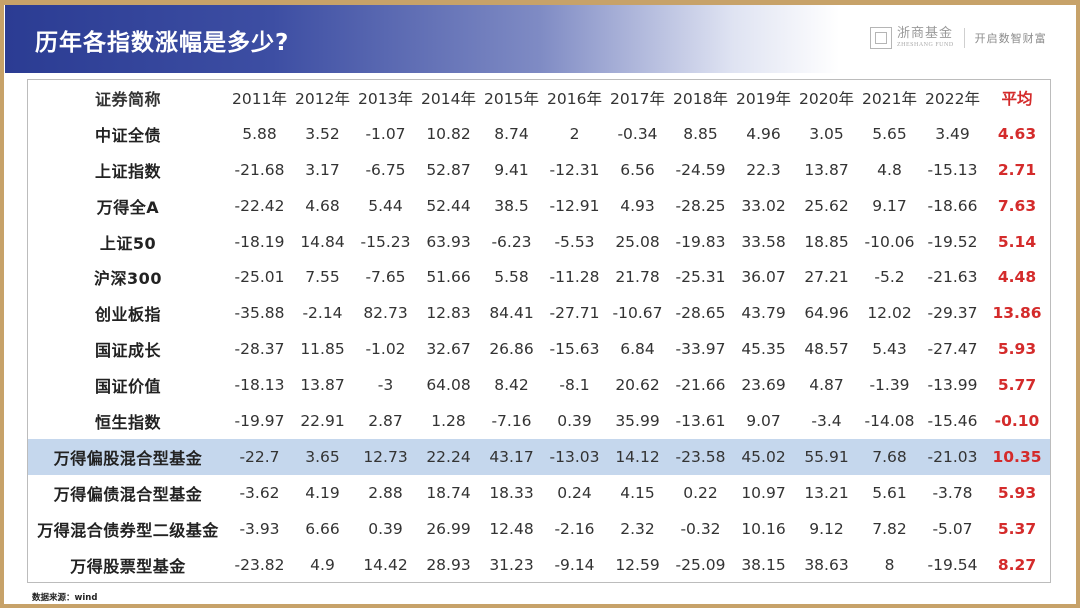 This screenshot has height=608, width=1080. What do you see at coordinates (952, 528) in the screenshot?
I see `value-cell: -5.07` at bounding box center [952, 528].